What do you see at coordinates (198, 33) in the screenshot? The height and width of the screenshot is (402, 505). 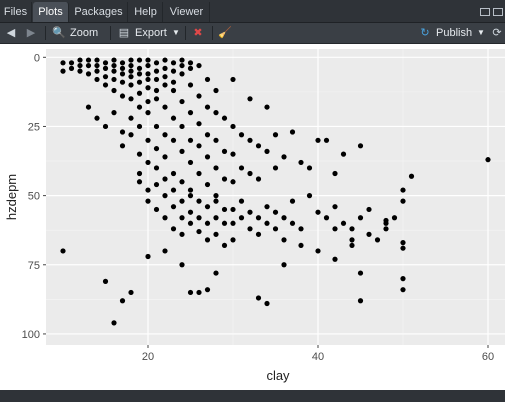 I see `remove-plot-icon: ✖` at bounding box center [198, 33].